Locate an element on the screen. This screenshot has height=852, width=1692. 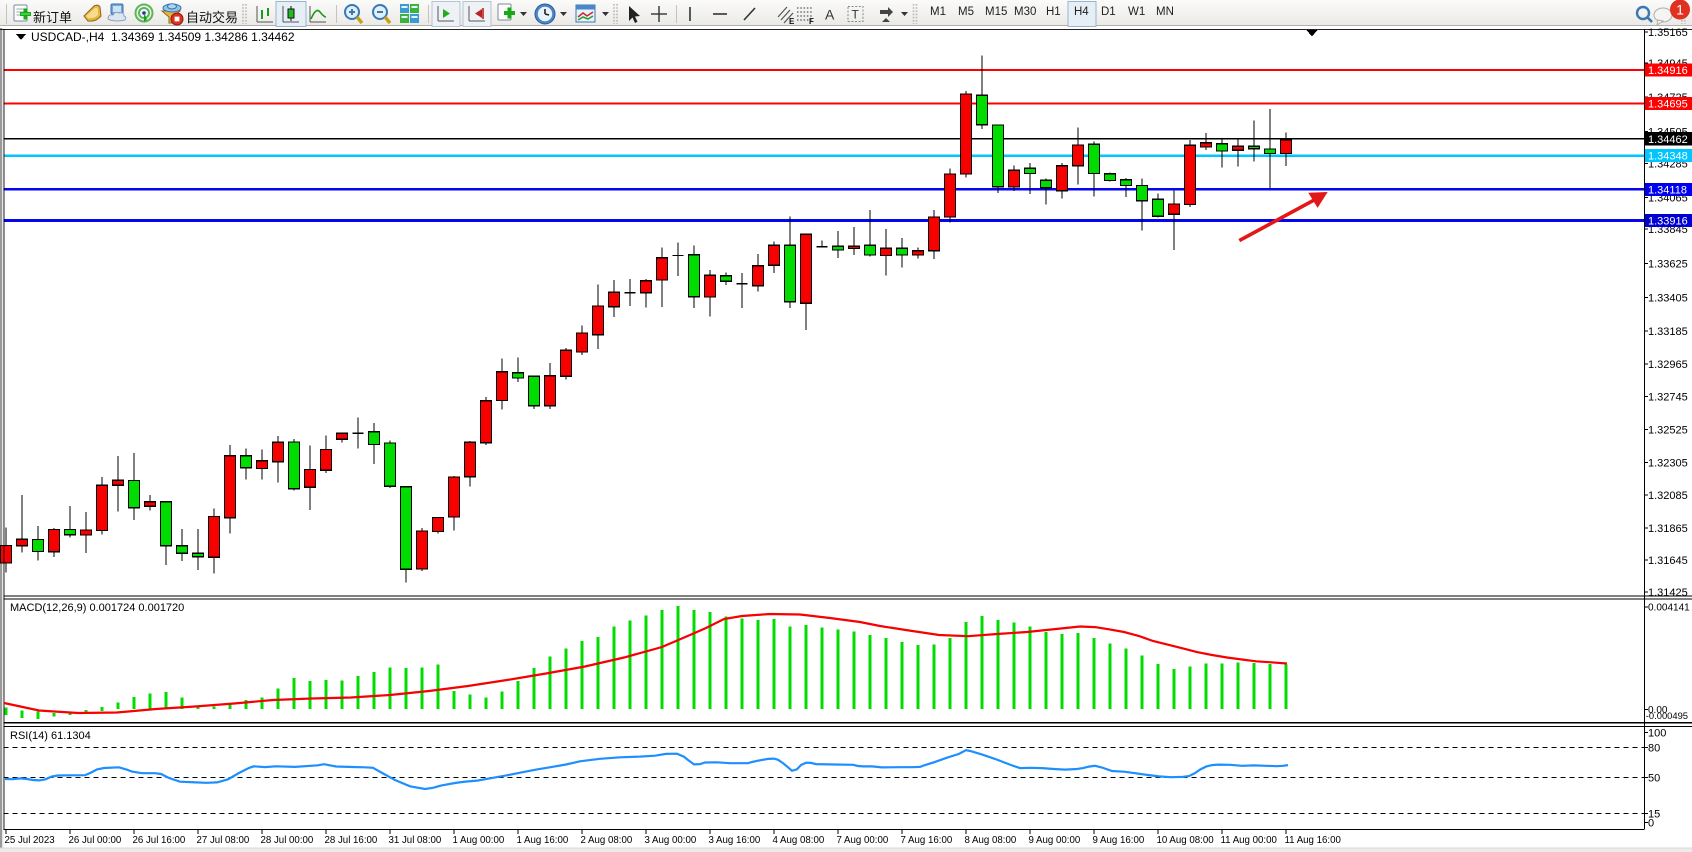
svg-text: 1.32085 is located at coordinates (1668, 496).